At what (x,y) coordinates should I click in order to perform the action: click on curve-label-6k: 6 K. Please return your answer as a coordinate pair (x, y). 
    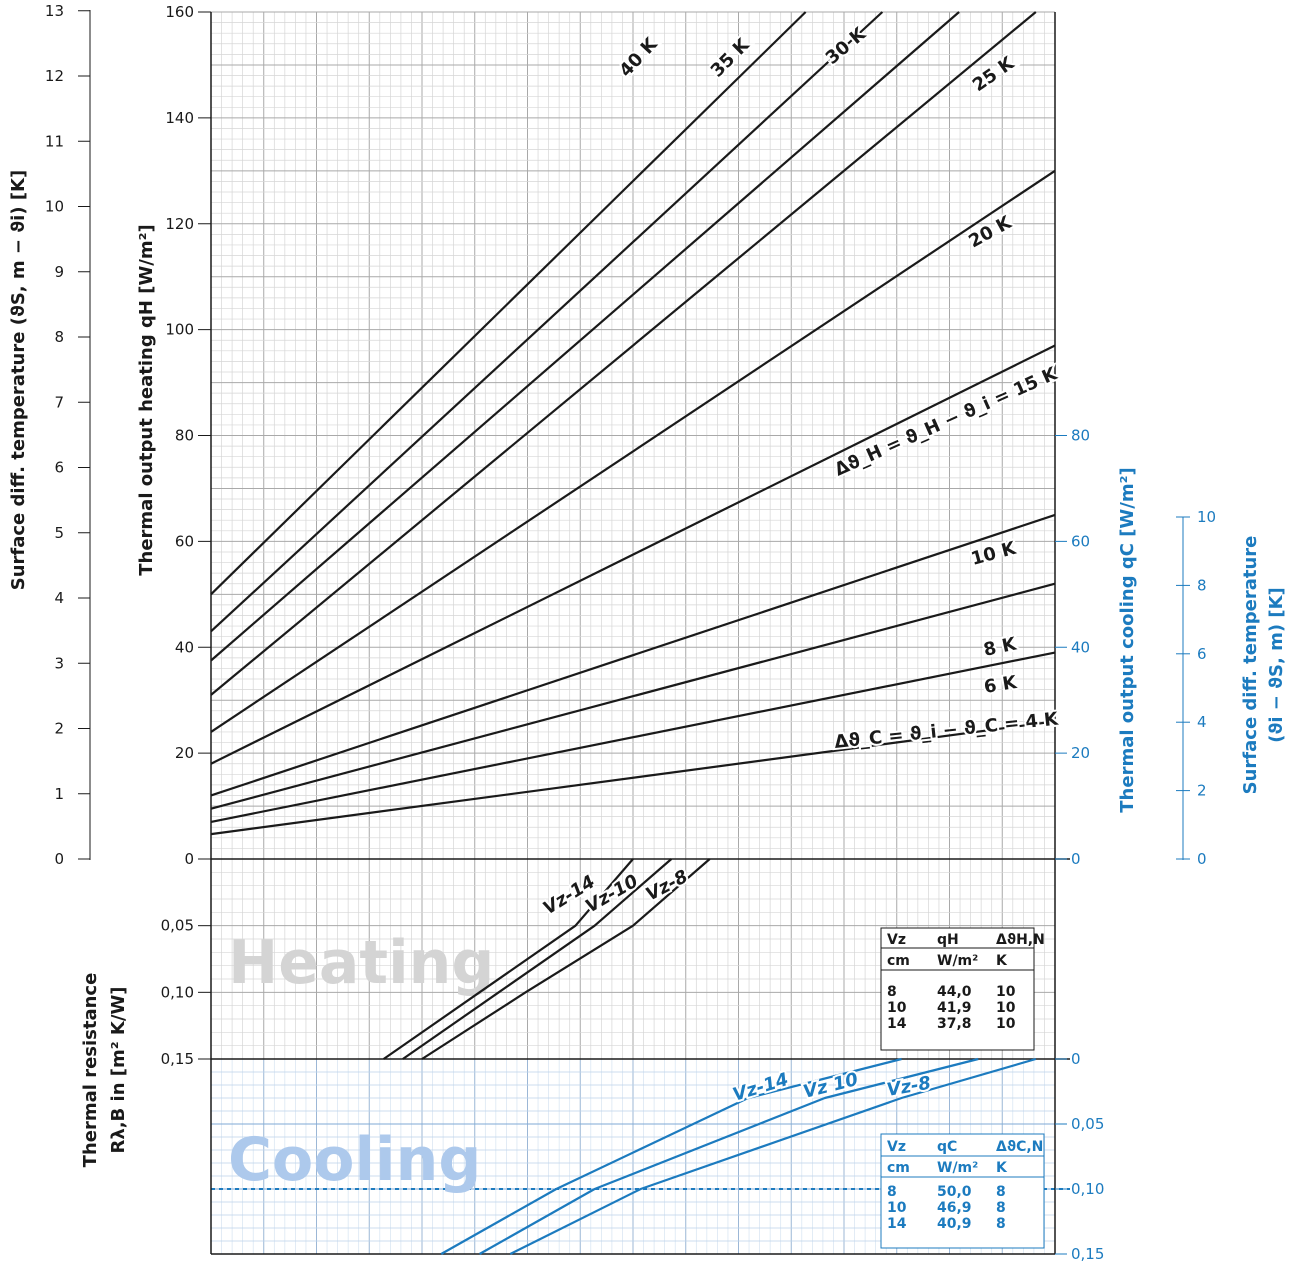
    Looking at the image, I should click on (1000, 685).